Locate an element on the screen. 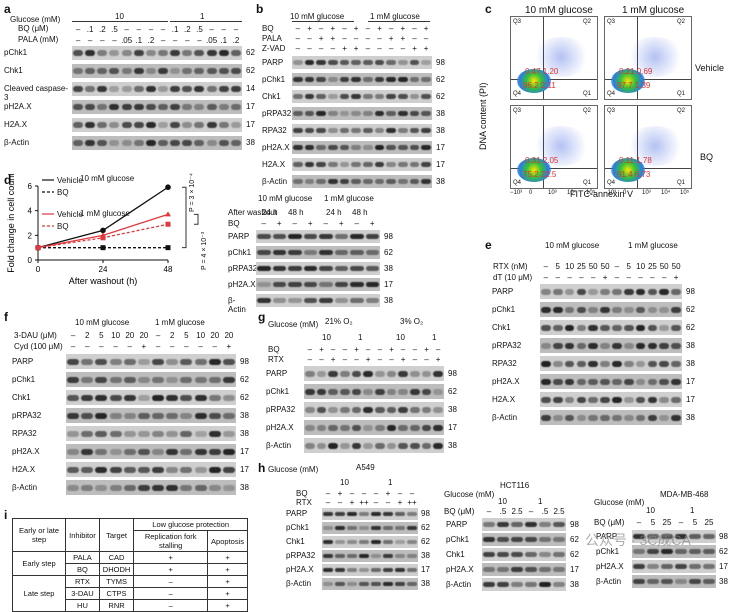 This screenshot has height=612, width=735. lane-value: 5 is located at coordinates (186, 335).